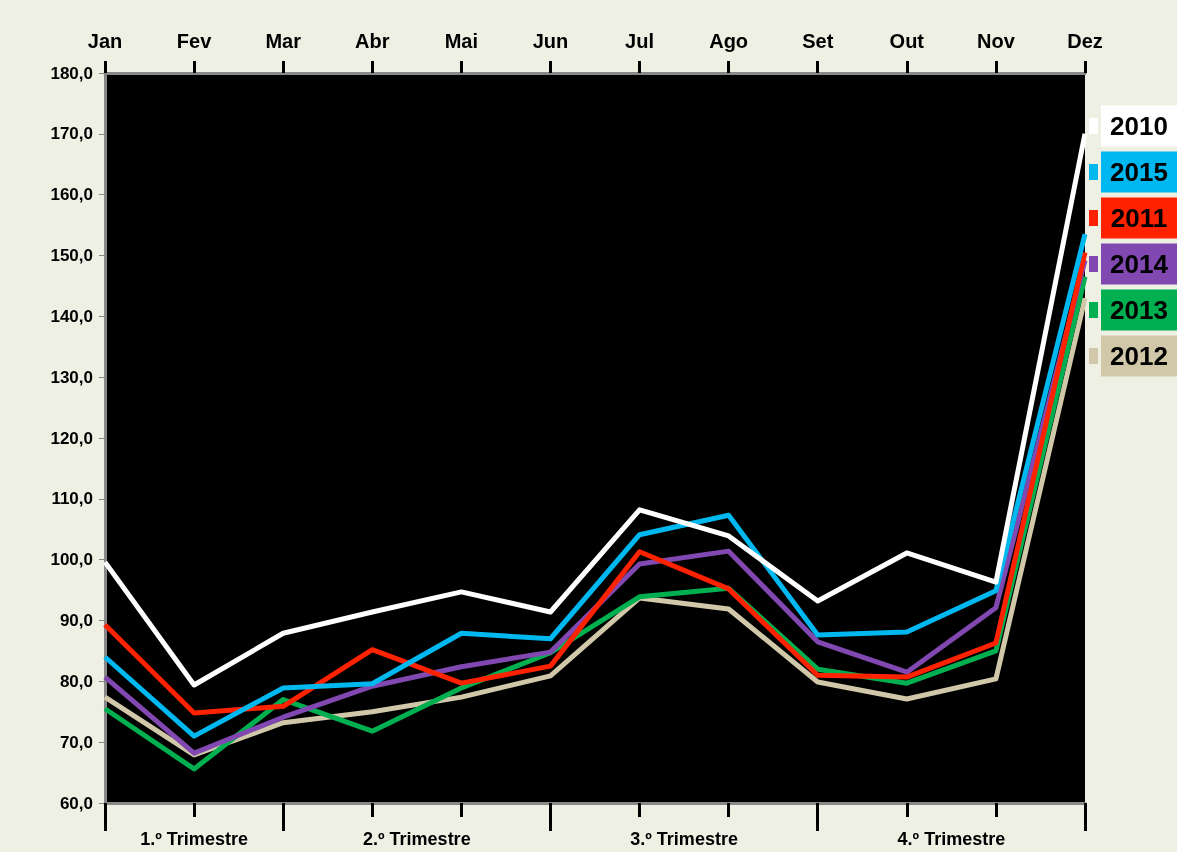  Describe the element at coordinates (76, 620) in the screenshot. I see `y-tick-label: 90,0` at that location.